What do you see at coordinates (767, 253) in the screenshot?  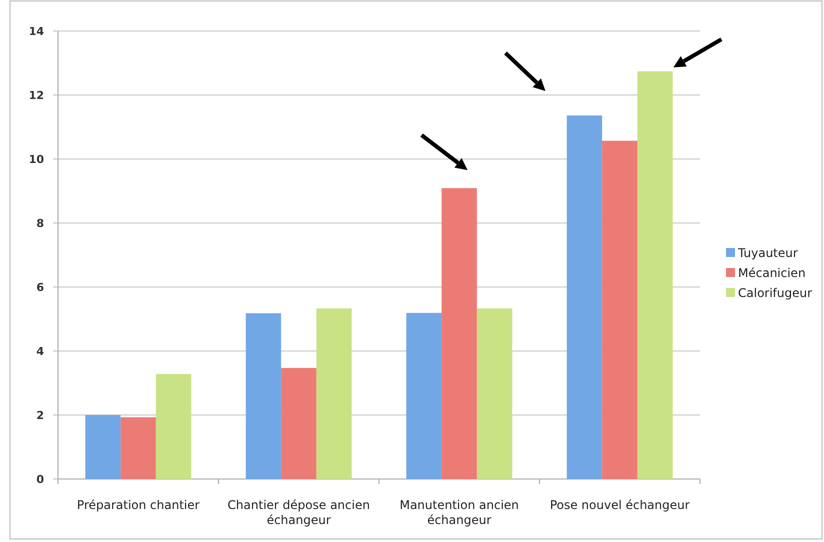 I see `legend-label: Tuyauteur` at bounding box center [767, 253].